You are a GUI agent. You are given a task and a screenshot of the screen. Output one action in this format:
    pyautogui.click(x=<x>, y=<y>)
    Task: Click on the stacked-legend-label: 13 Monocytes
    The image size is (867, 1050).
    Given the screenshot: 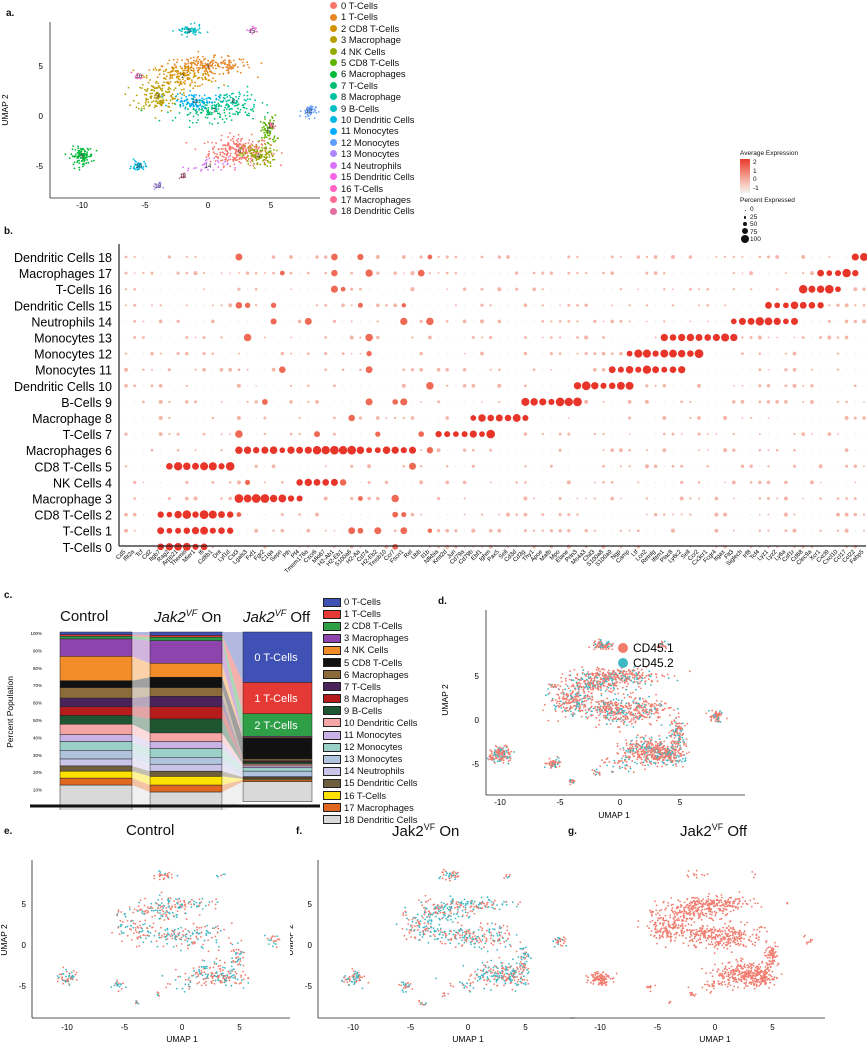 What is the action you would take?
    pyautogui.click(x=373, y=759)
    